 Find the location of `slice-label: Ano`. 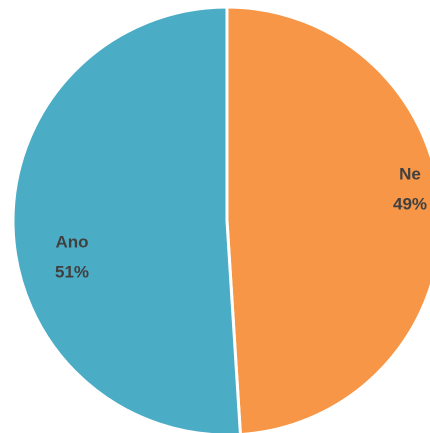

slice-label: Ano is located at coordinates (71, 241).